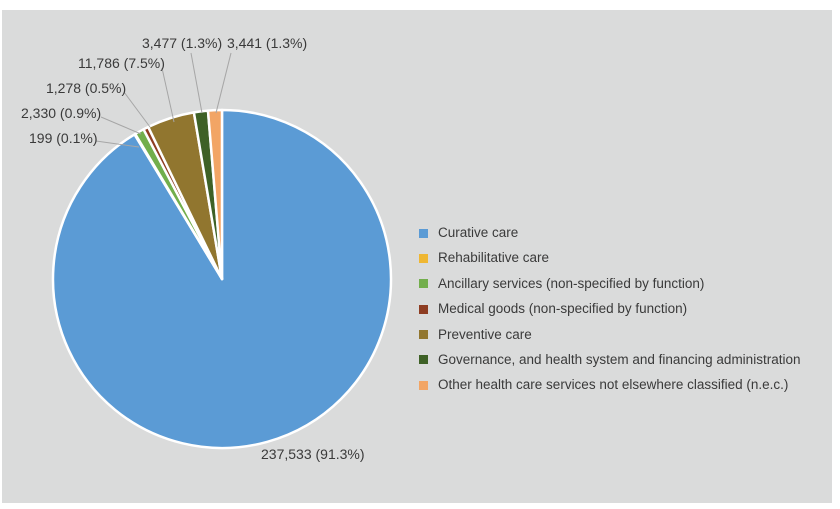 Image resolution: width=840 pixels, height=509 pixels. Describe the element at coordinates (423, 385) in the screenshot. I see `legend-swatch-other-services` at that location.